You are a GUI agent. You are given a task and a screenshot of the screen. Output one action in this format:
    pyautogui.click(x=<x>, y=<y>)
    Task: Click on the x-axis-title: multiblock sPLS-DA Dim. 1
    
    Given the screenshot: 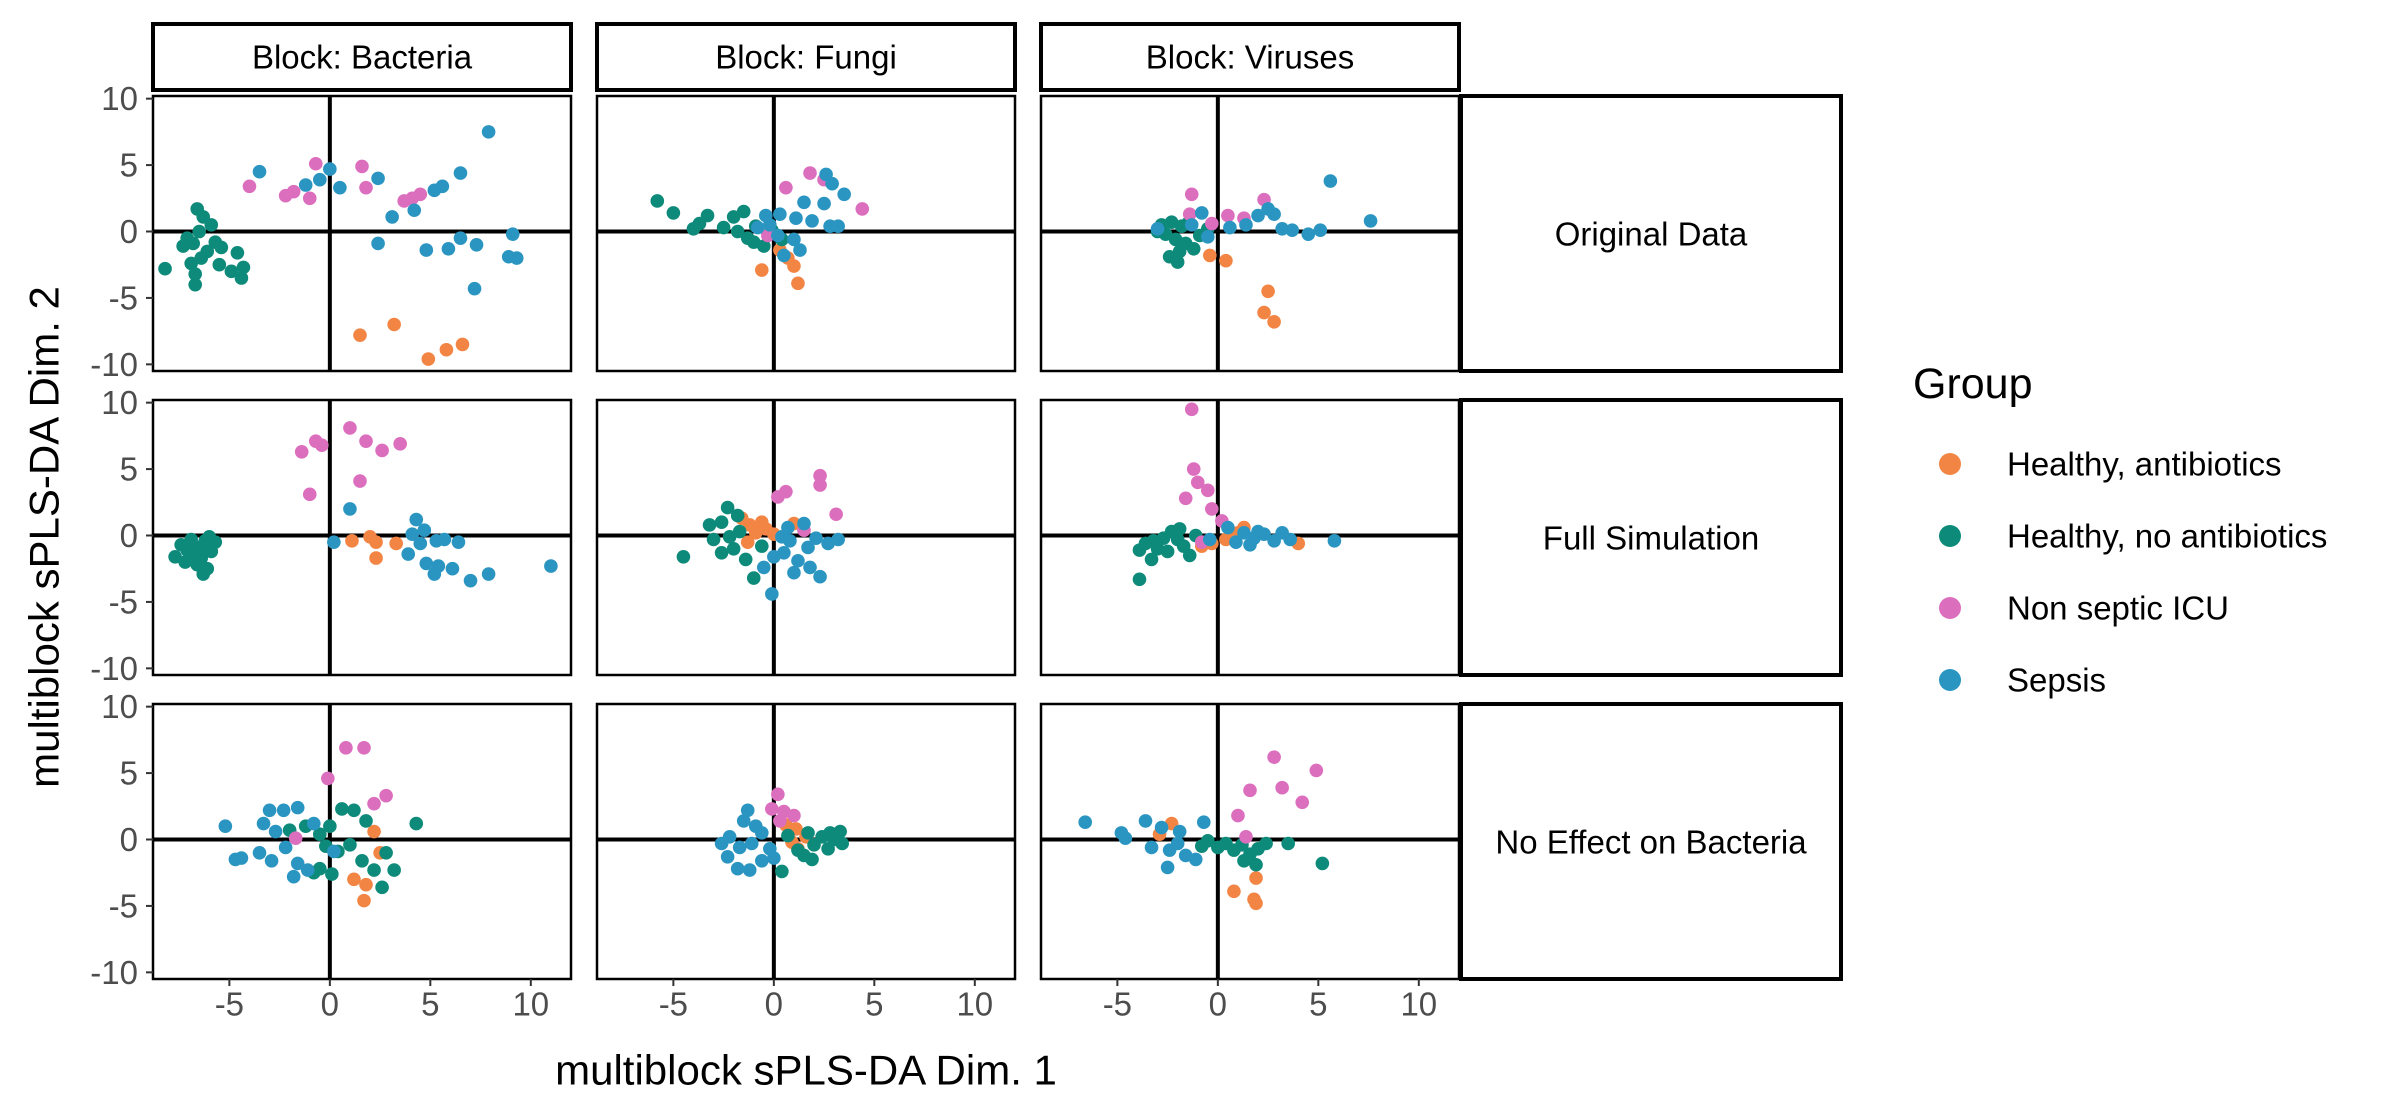 What is the action you would take?
    pyautogui.click(x=806, y=1070)
    